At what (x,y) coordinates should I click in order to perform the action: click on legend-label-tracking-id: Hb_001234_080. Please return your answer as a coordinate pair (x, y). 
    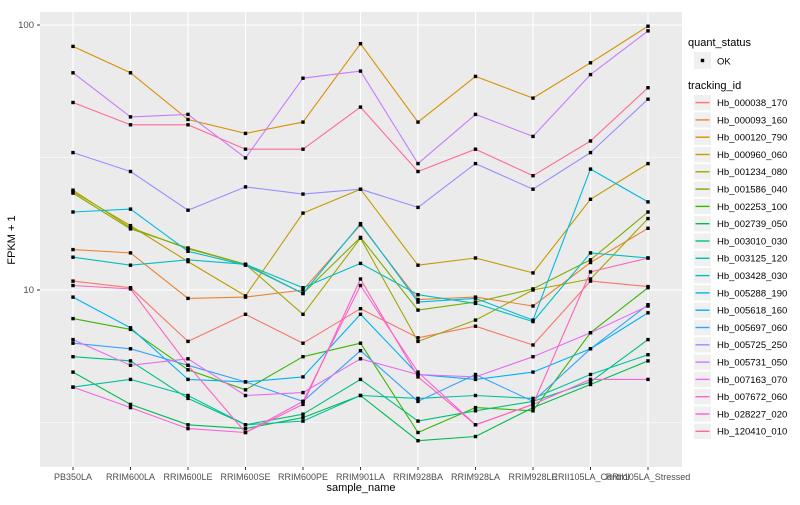
    Looking at the image, I should click on (752, 172).